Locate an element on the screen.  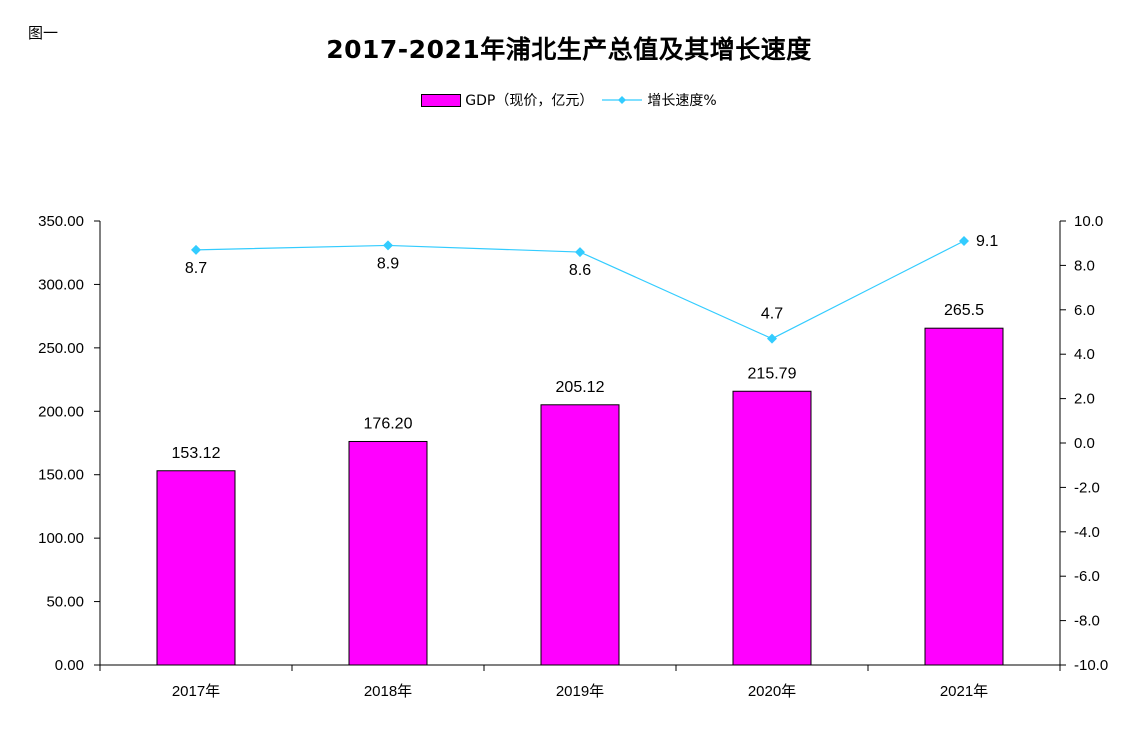
y-left-tick-label: 0.00 is located at coordinates (69, 665).